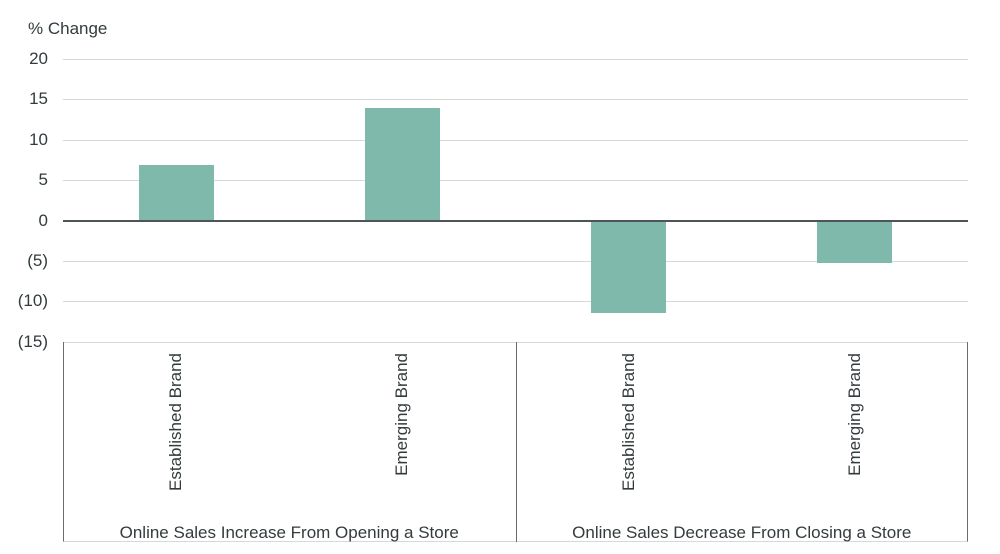 This screenshot has height=554, width=1000. I want to click on zero-line, so click(515, 220).